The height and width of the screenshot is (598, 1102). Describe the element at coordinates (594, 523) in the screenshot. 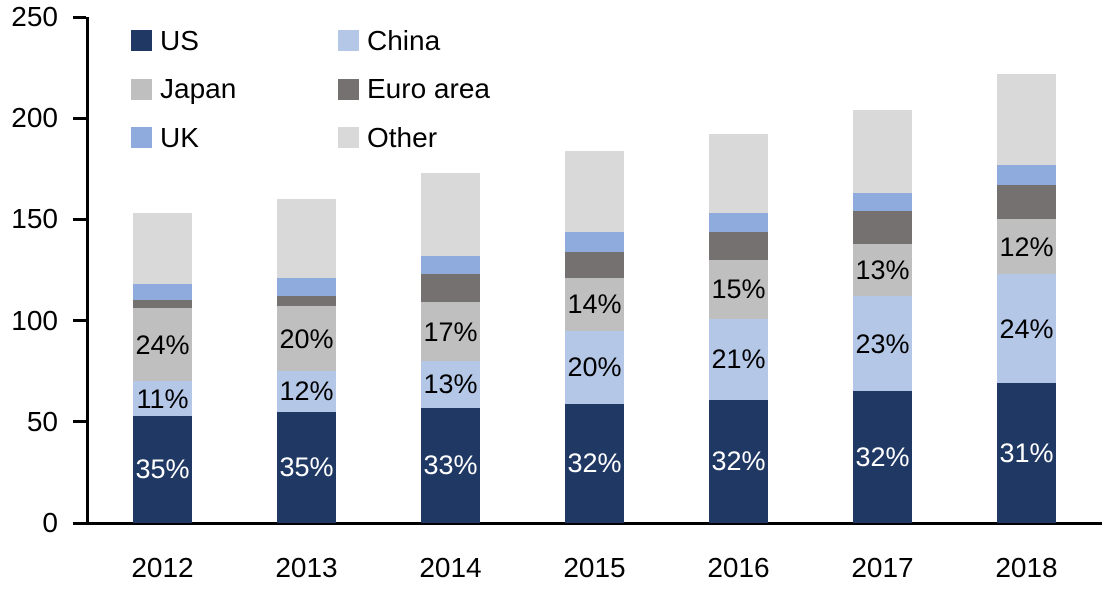

I see `x-axis-line` at that location.